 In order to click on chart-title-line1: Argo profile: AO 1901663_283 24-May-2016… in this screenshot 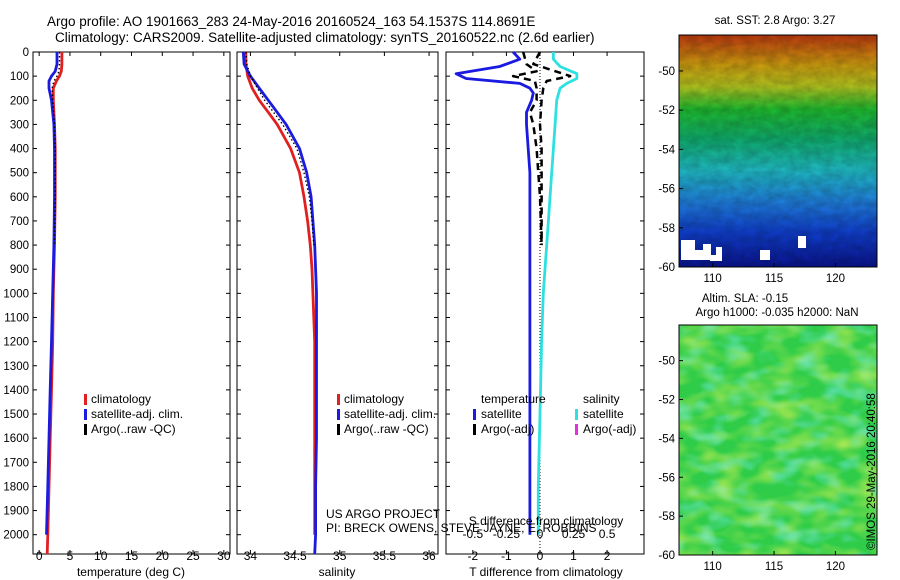, I will do `click(291, 21)`.